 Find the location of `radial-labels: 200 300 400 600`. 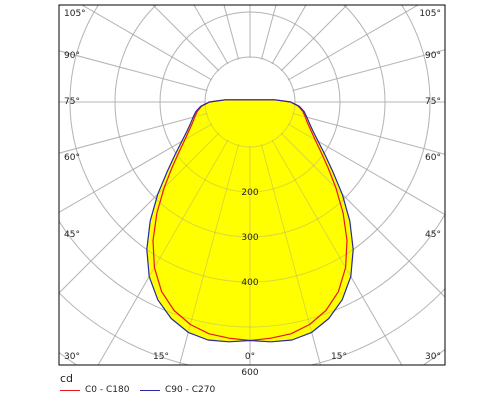

radial-labels: 200 300 400 600 is located at coordinates (249, 283).